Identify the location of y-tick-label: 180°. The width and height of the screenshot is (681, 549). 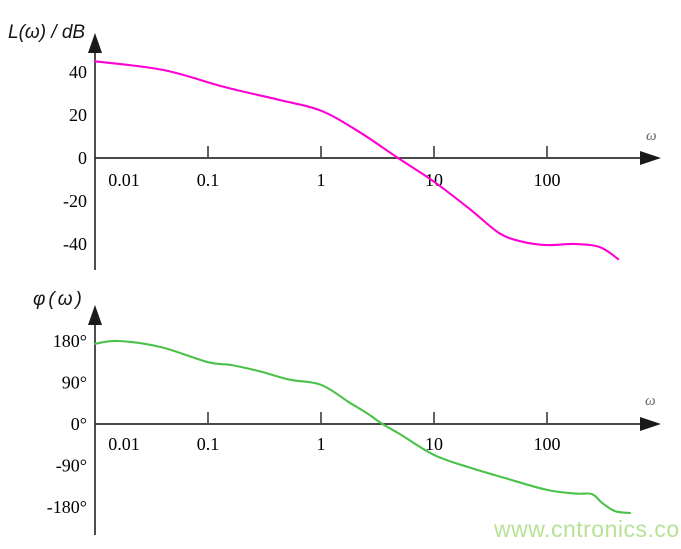
(70, 341).